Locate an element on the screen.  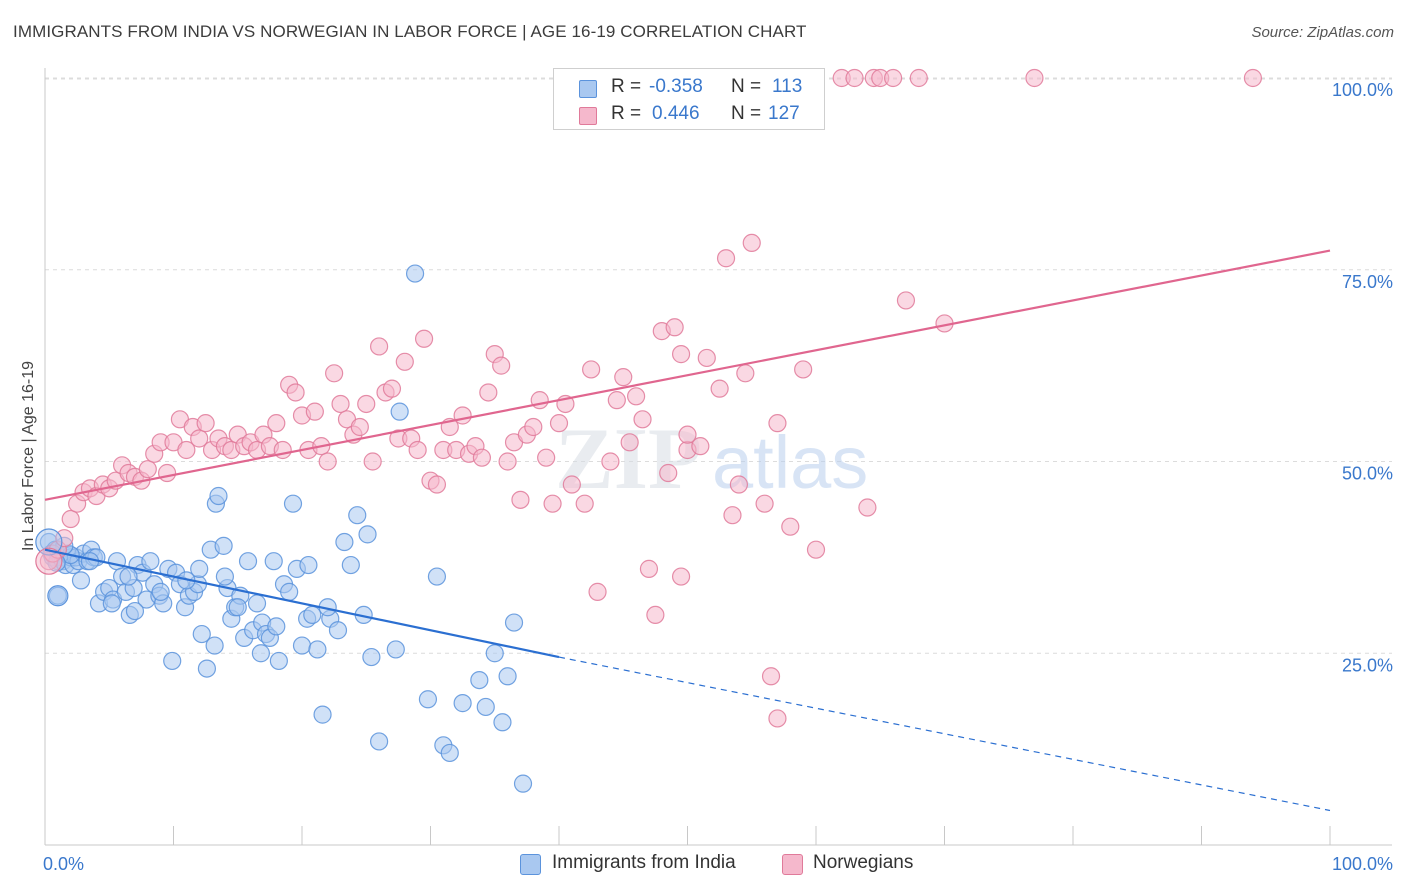
x-tick-label: 100.0% is located at coordinates (1362, 864).